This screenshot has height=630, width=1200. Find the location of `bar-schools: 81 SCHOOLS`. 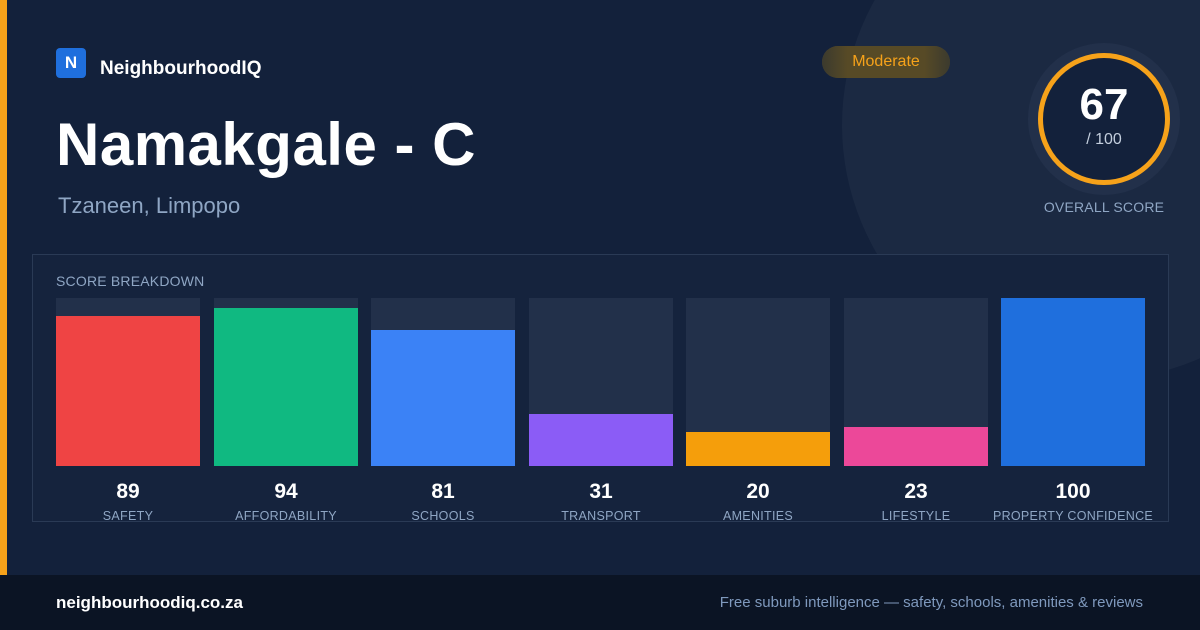

bar-schools: 81 SCHOOLS is located at coordinates (443, 410).